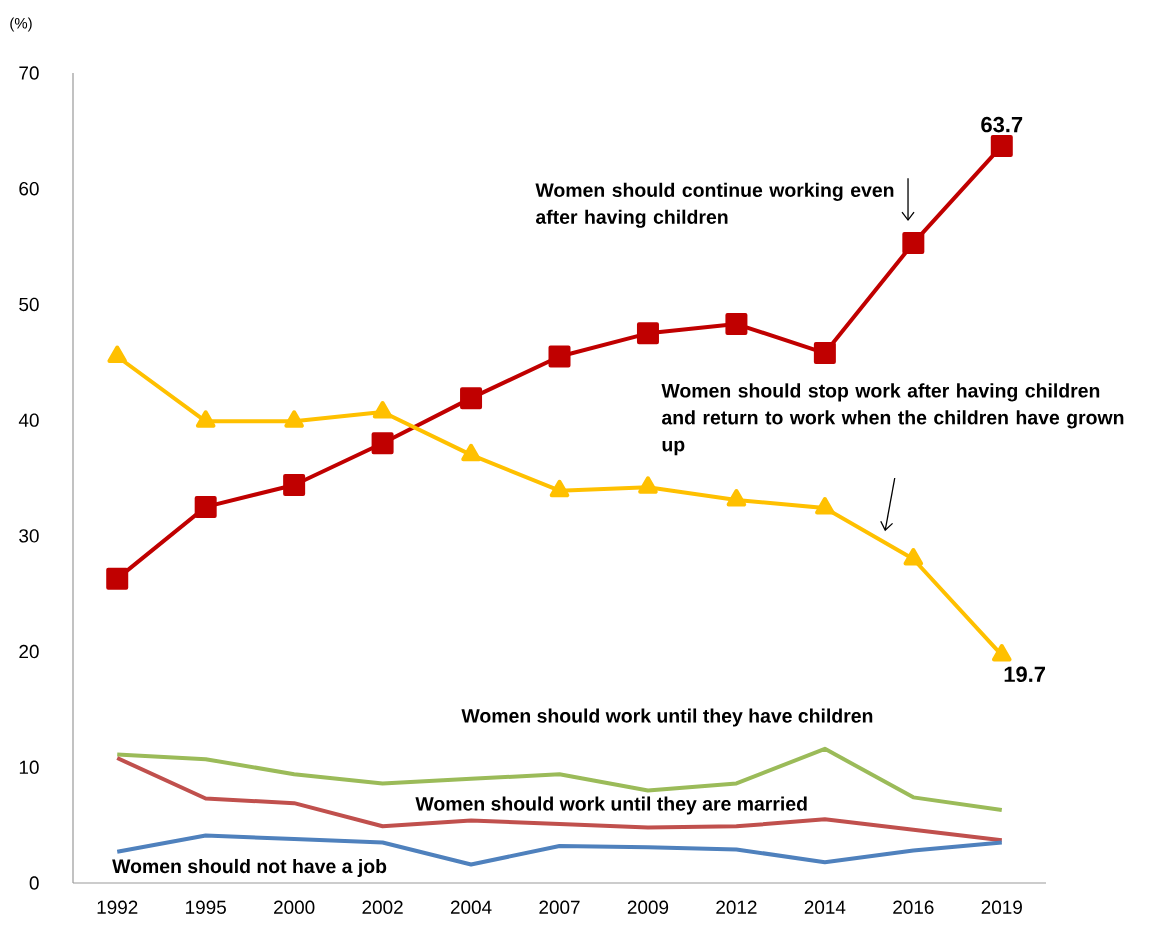 The height and width of the screenshot is (930, 1173). I want to click on y-tick-label: 40, so click(28, 420).